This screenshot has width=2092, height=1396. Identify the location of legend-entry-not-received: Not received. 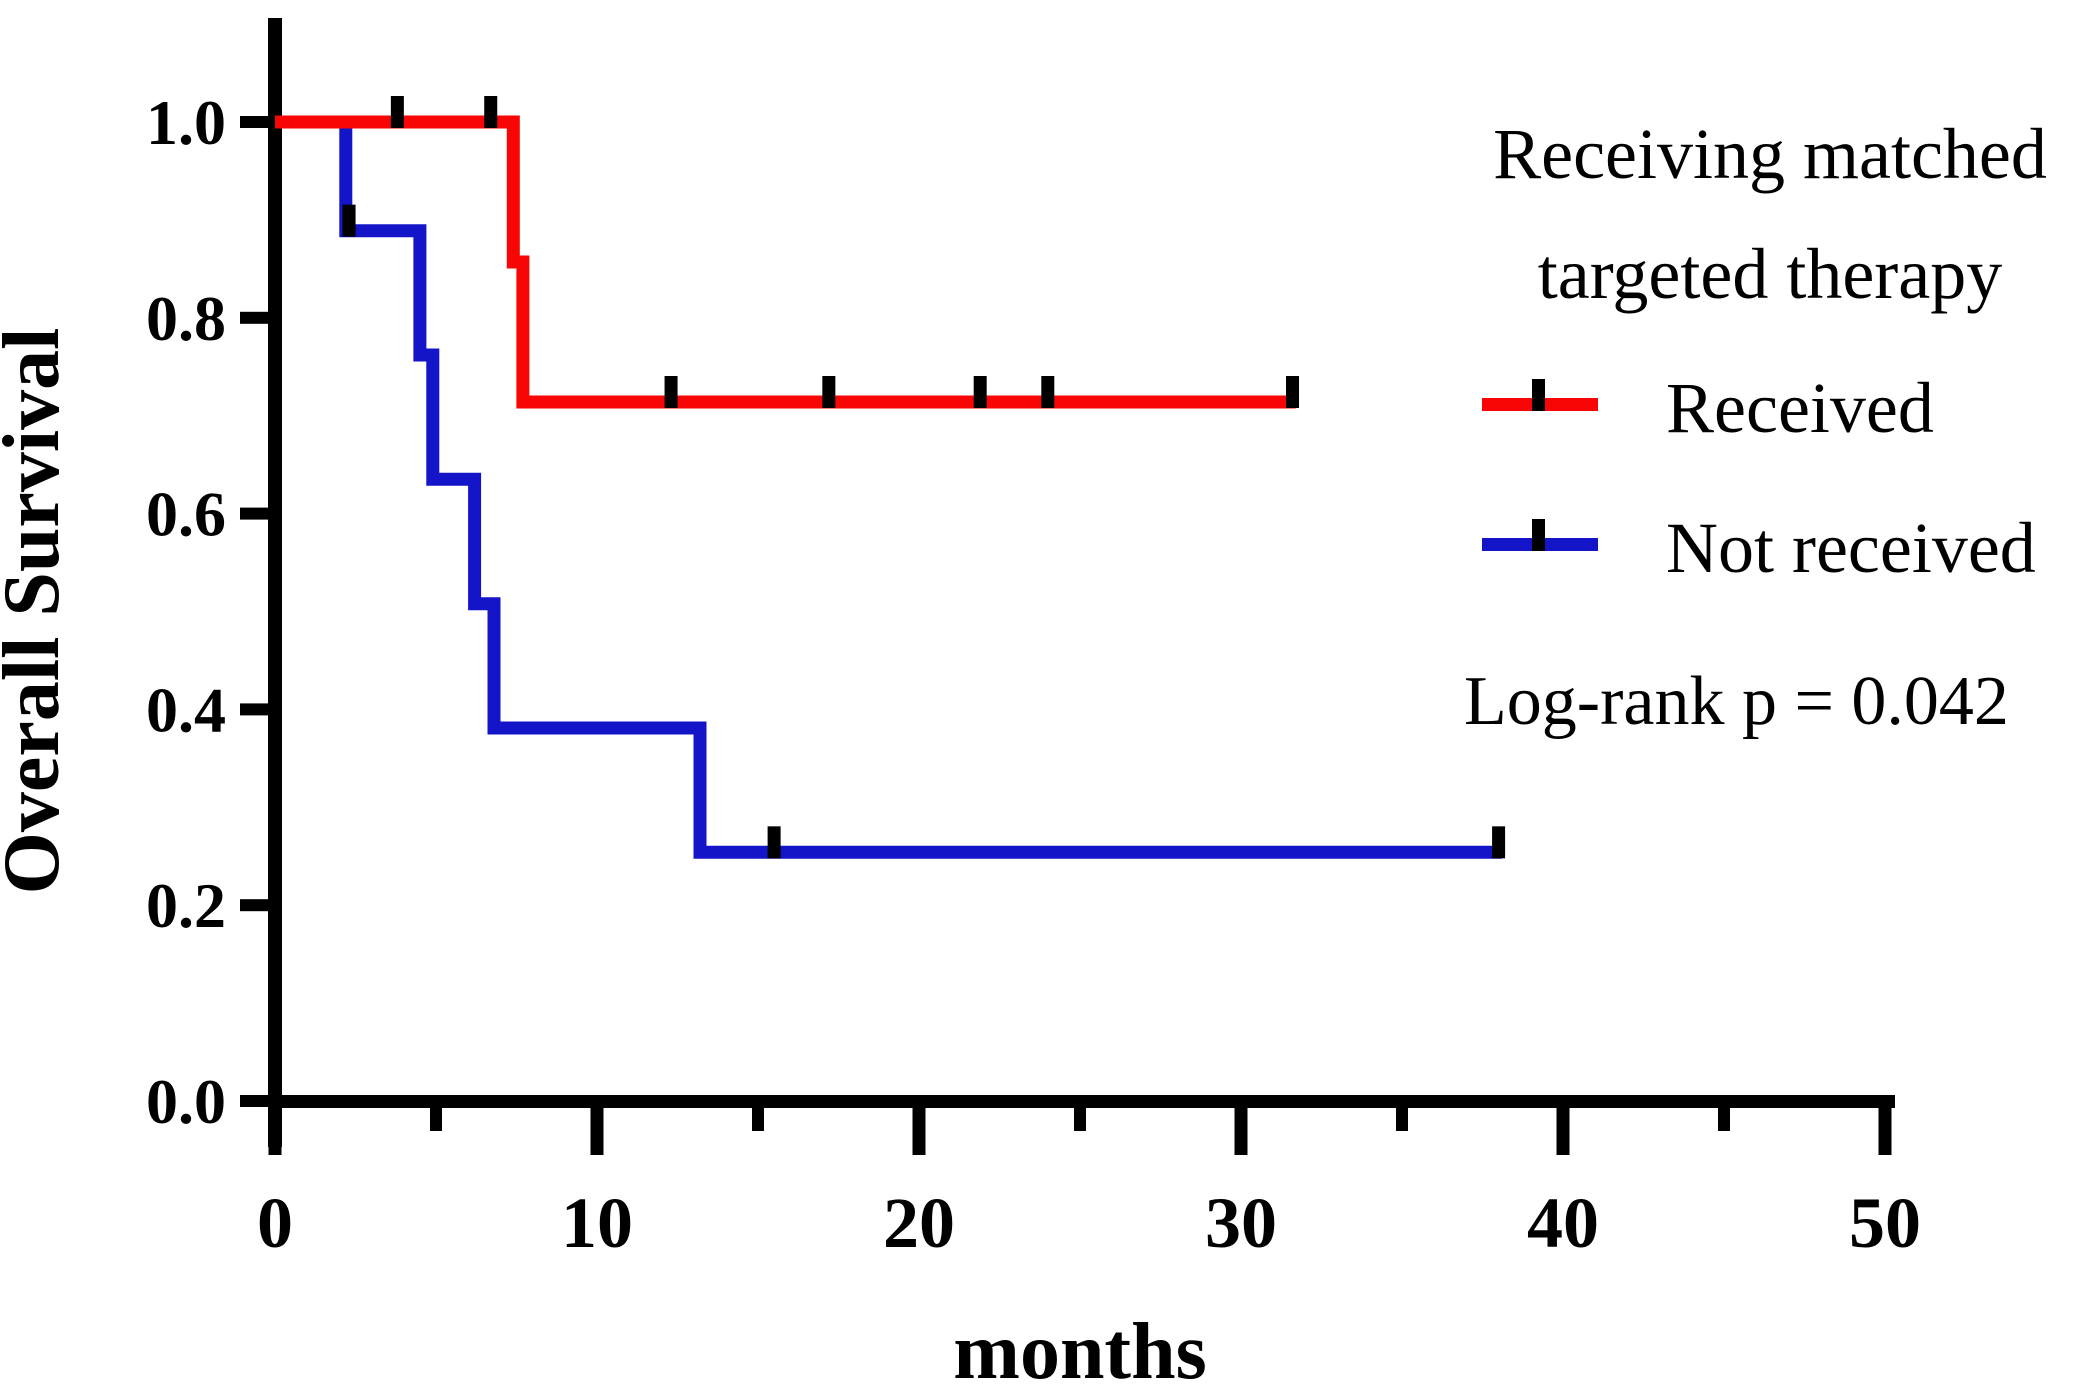
(1759, 548).